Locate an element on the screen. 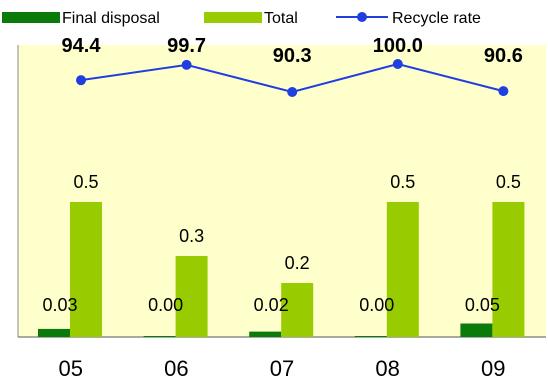 The image size is (548, 383). label-total-08: 0.5 is located at coordinates (402, 182).